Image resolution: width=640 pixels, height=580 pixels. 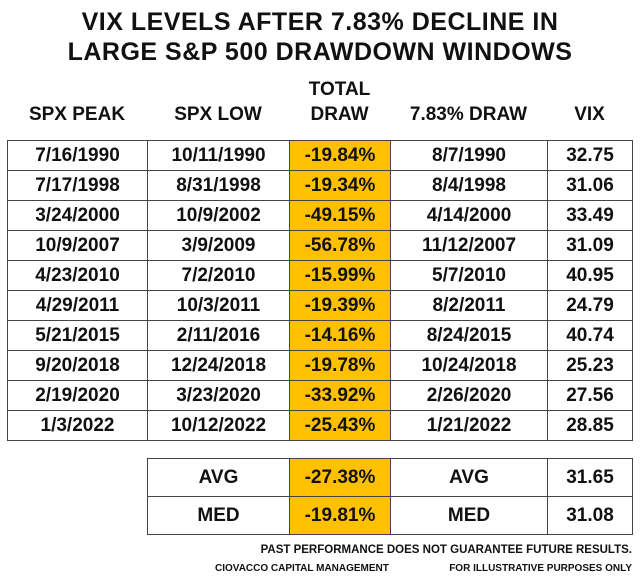 I want to click on header-spx-peak: SPX PEAK, so click(x=77, y=114).